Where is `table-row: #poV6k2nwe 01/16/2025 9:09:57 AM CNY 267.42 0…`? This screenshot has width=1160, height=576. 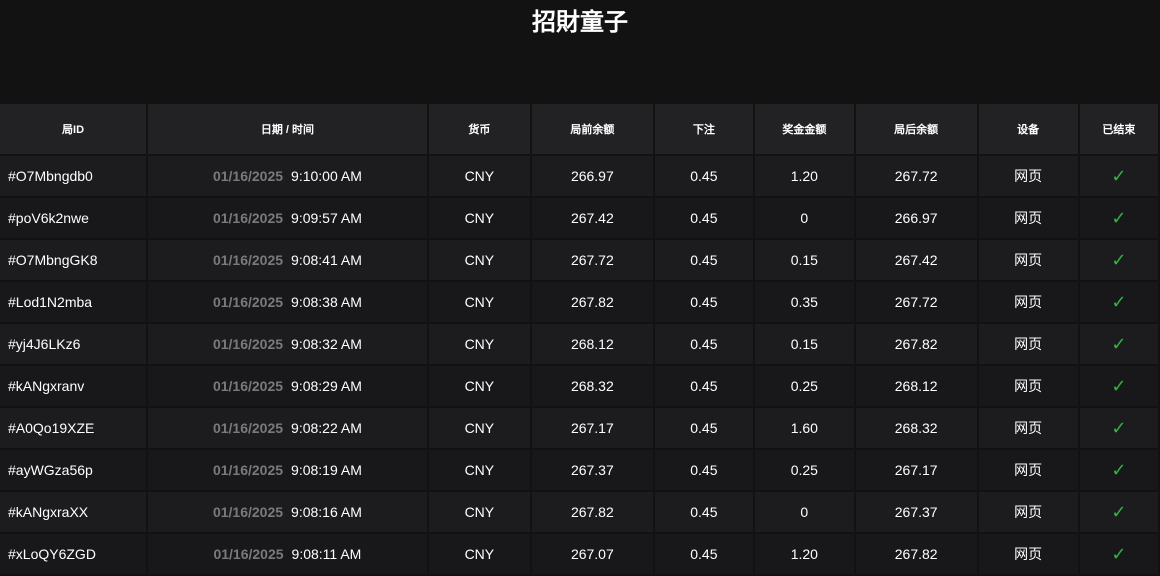 table-row: #poV6k2nwe 01/16/2025 9:09:57 AM CNY 267.42 0… is located at coordinates (579, 218).